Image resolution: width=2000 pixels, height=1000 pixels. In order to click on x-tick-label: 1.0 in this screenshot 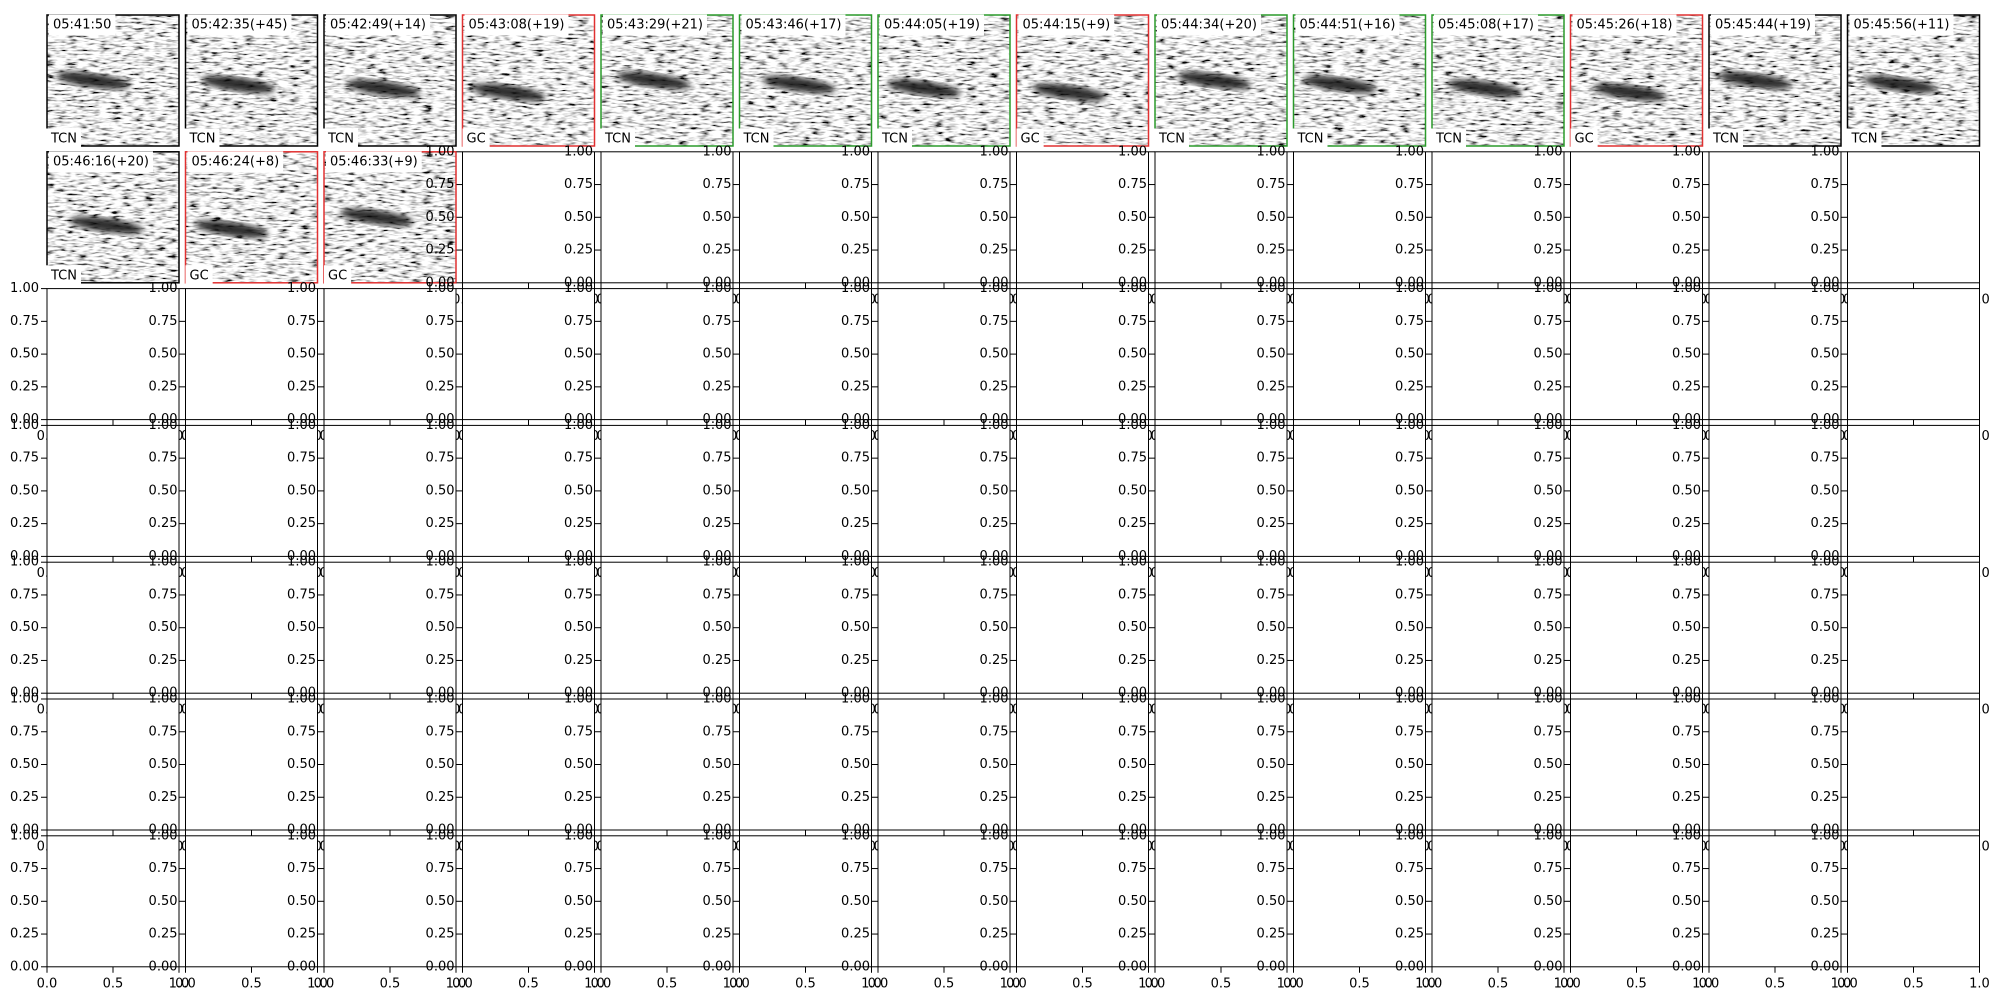, I will do `click(456, 983)`.